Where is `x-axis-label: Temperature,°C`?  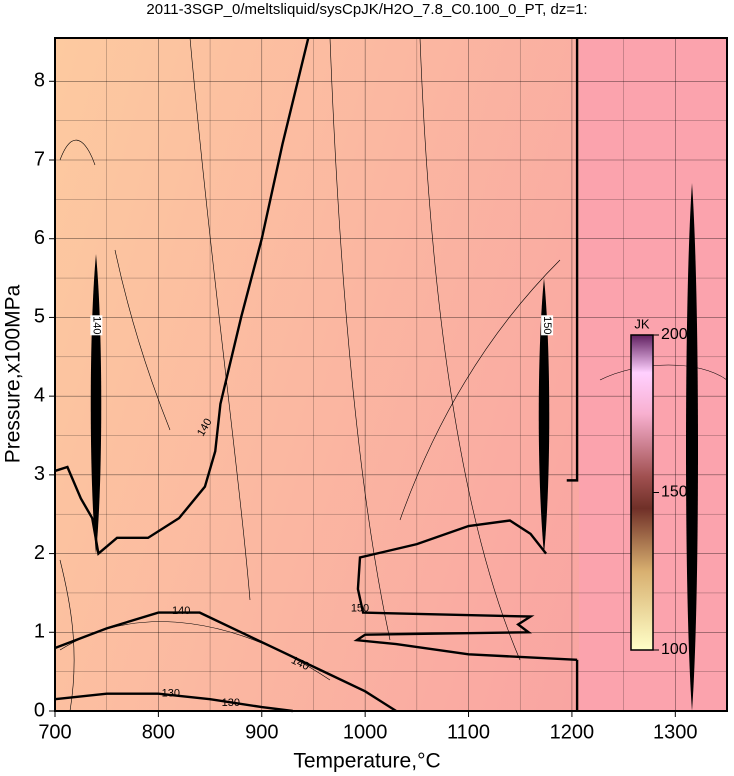
x-axis-label: Temperature,°C is located at coordinates (366, 761).